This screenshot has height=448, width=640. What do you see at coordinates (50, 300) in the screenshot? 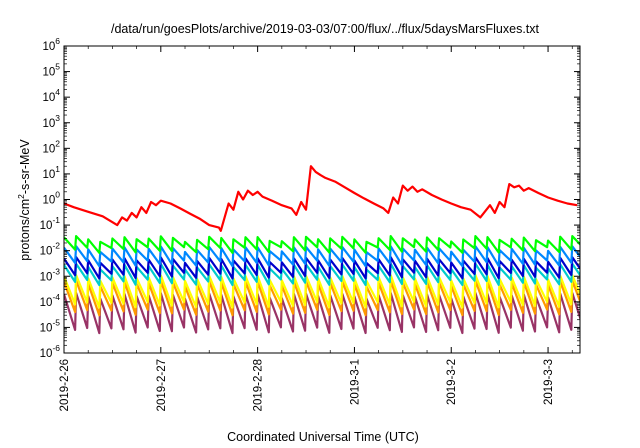
I see `y-tick-label: 10⁻⁴` at bounding box center [50, 300].